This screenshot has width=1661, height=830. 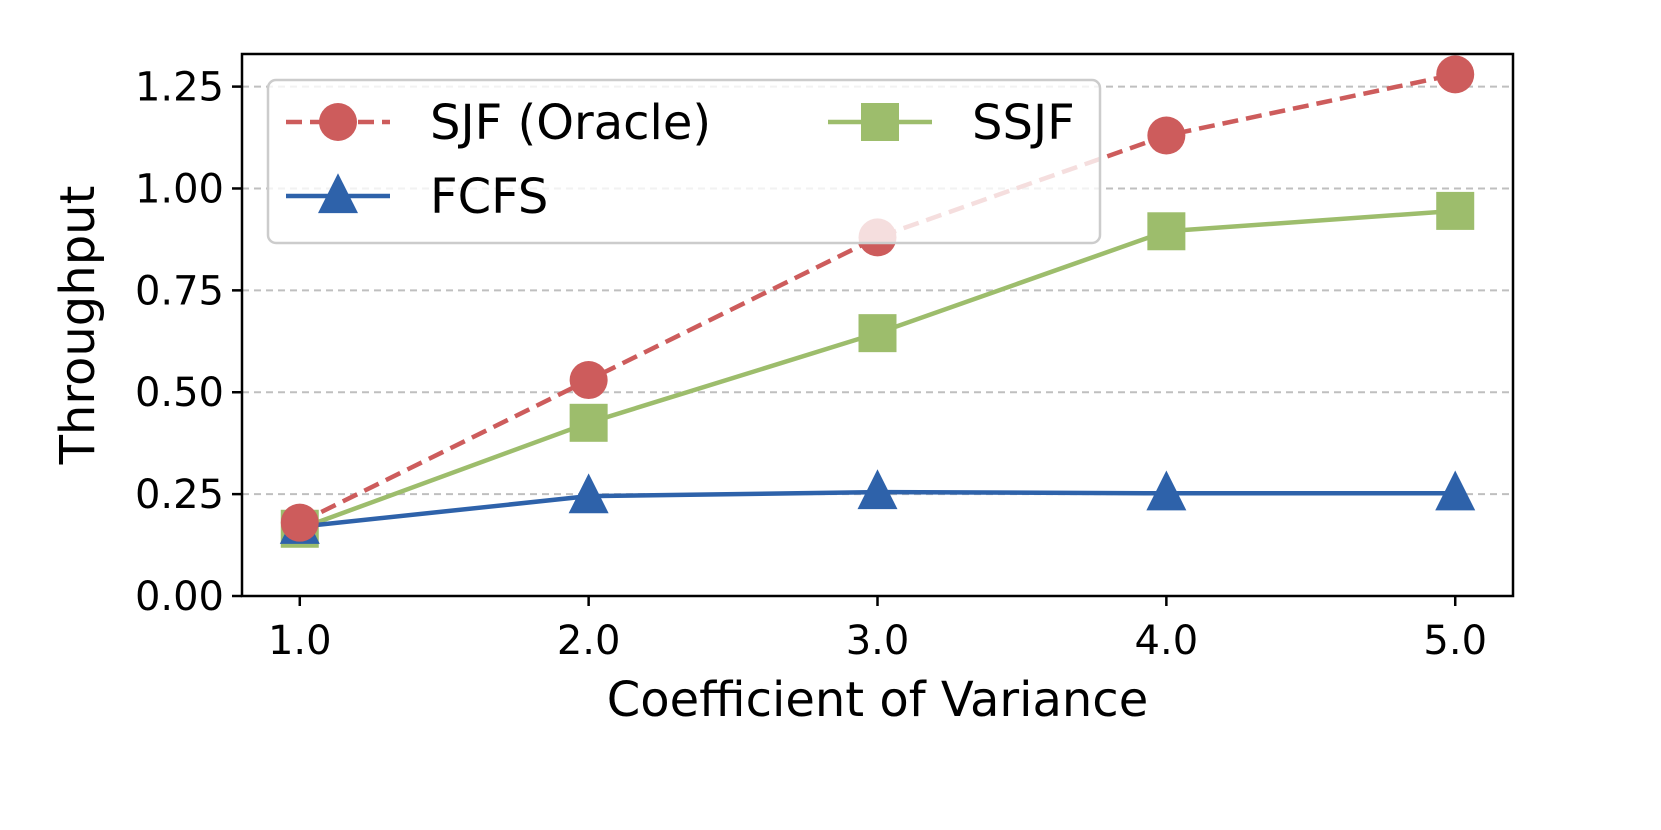 I want to click on legend-label-ssjf: SSJF, so click(x=1023, y=123).